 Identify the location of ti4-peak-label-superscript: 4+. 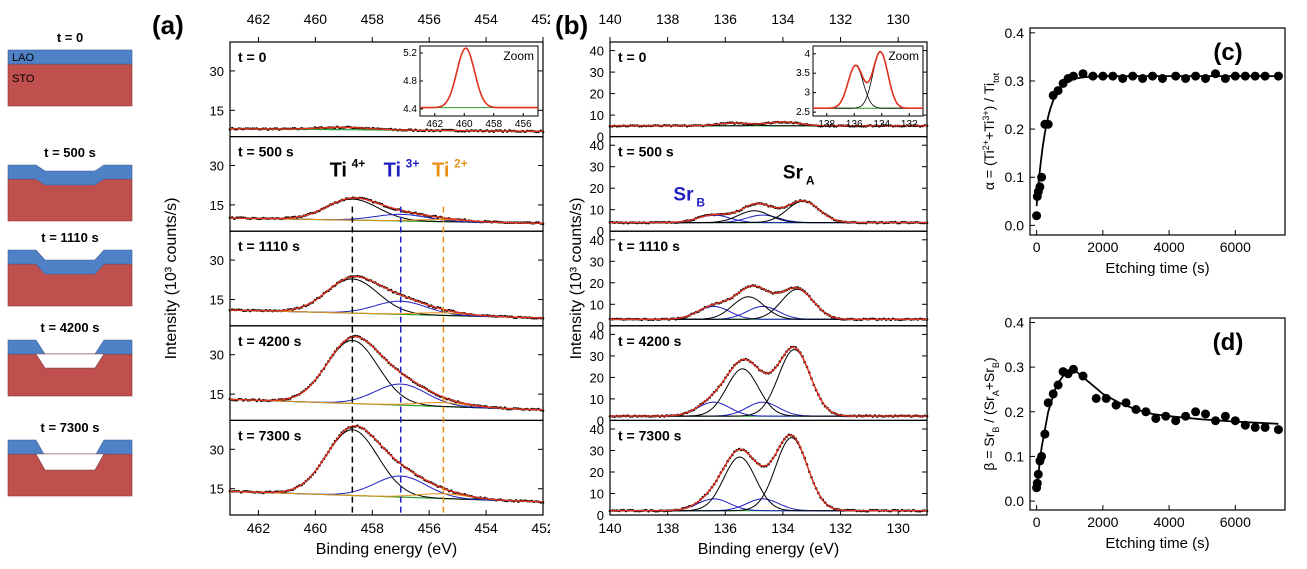
(359, 164).